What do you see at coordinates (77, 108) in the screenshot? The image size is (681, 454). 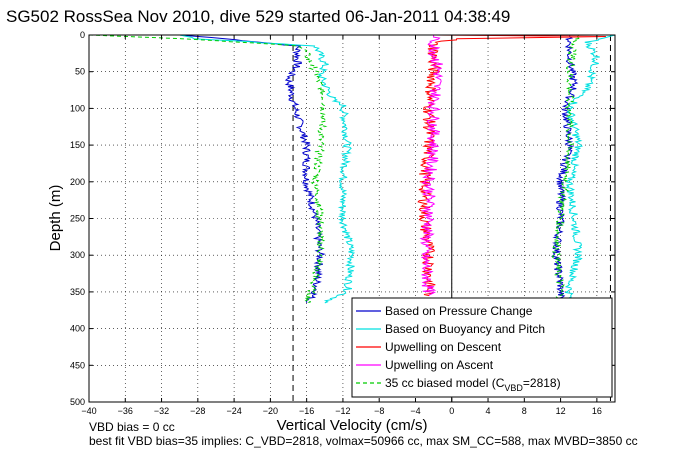 I see `y-tick-label: 100` at bounding box center [77, 108].